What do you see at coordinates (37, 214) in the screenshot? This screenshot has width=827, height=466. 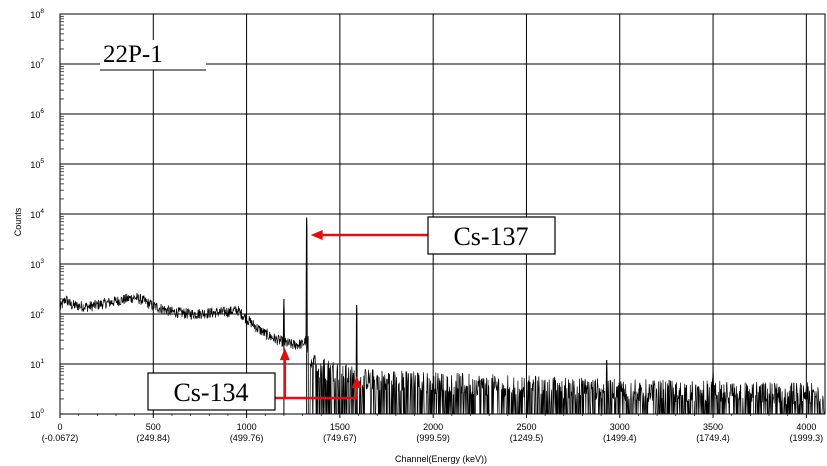 I see `y-tick-label: 10⁴` at bounding box center [37, 214].